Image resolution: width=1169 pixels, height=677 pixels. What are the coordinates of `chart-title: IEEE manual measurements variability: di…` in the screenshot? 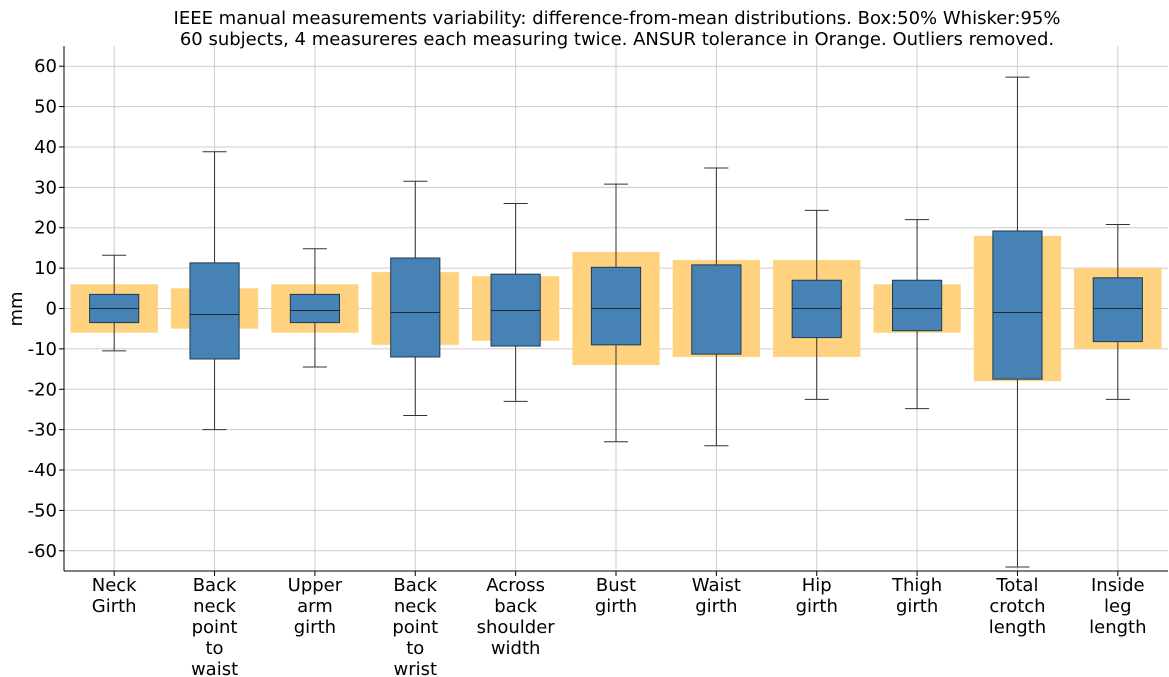 It's located at (617, 29).